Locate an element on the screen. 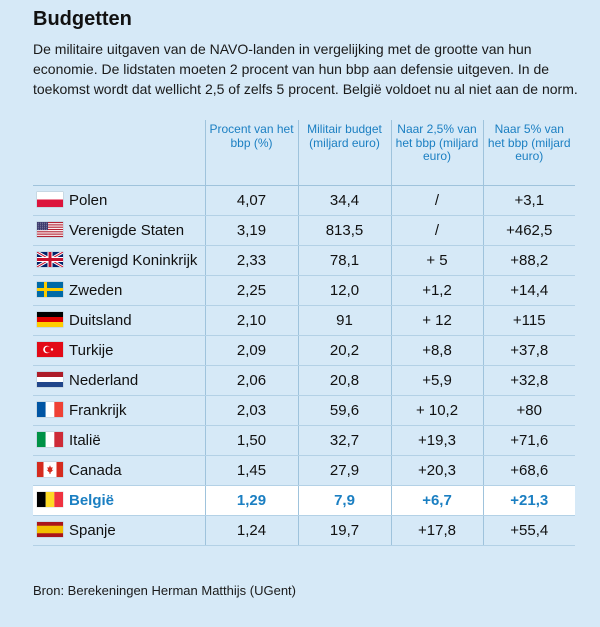 The width and height of the screenshot is (600, 627). cell-to25: / is located at coordinates (436, 230).